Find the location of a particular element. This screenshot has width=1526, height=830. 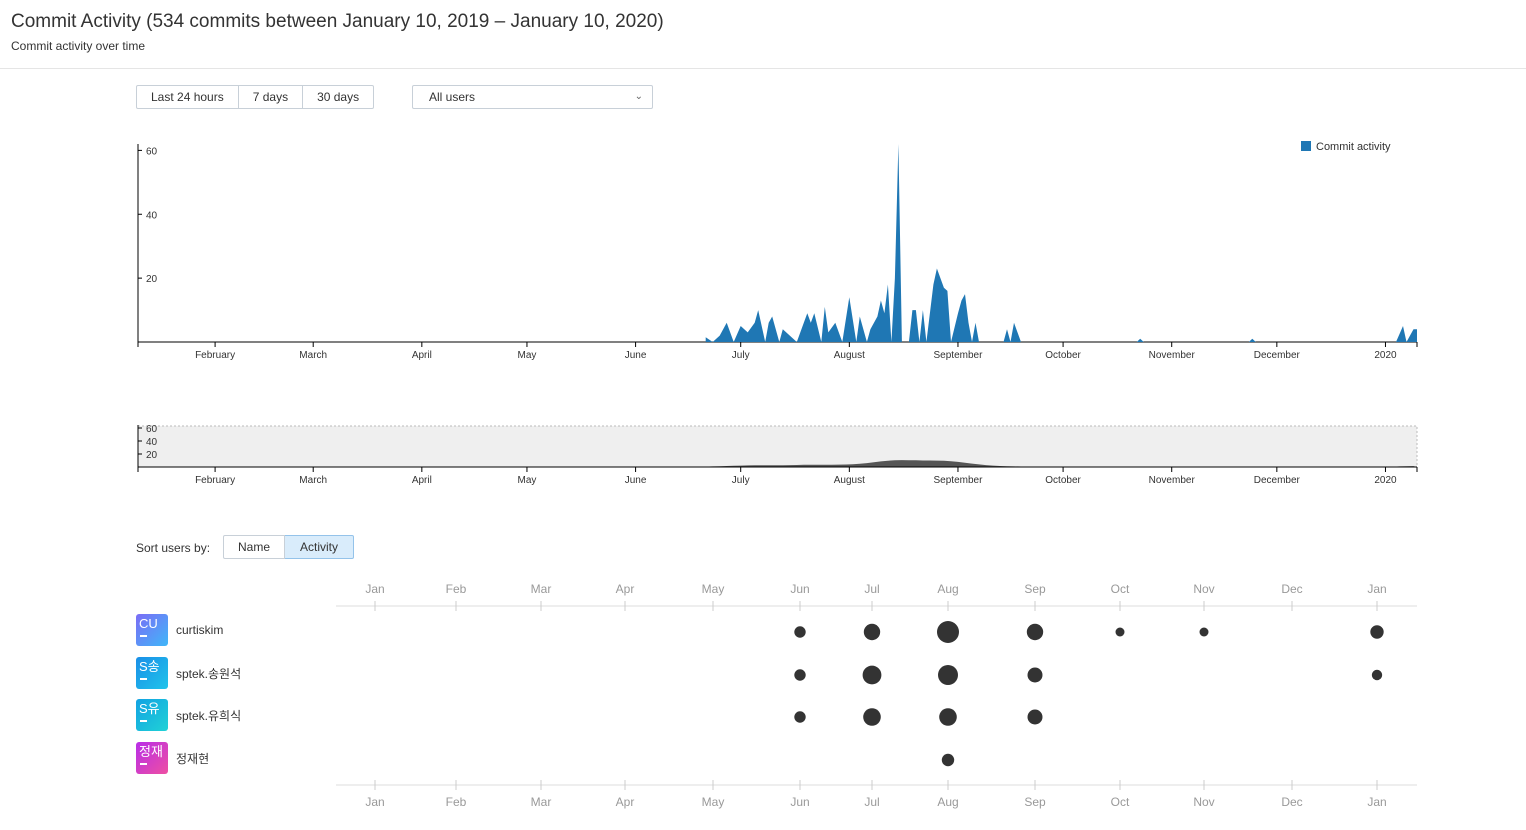

x-tick-label: July is located at coordinates (741, 355).